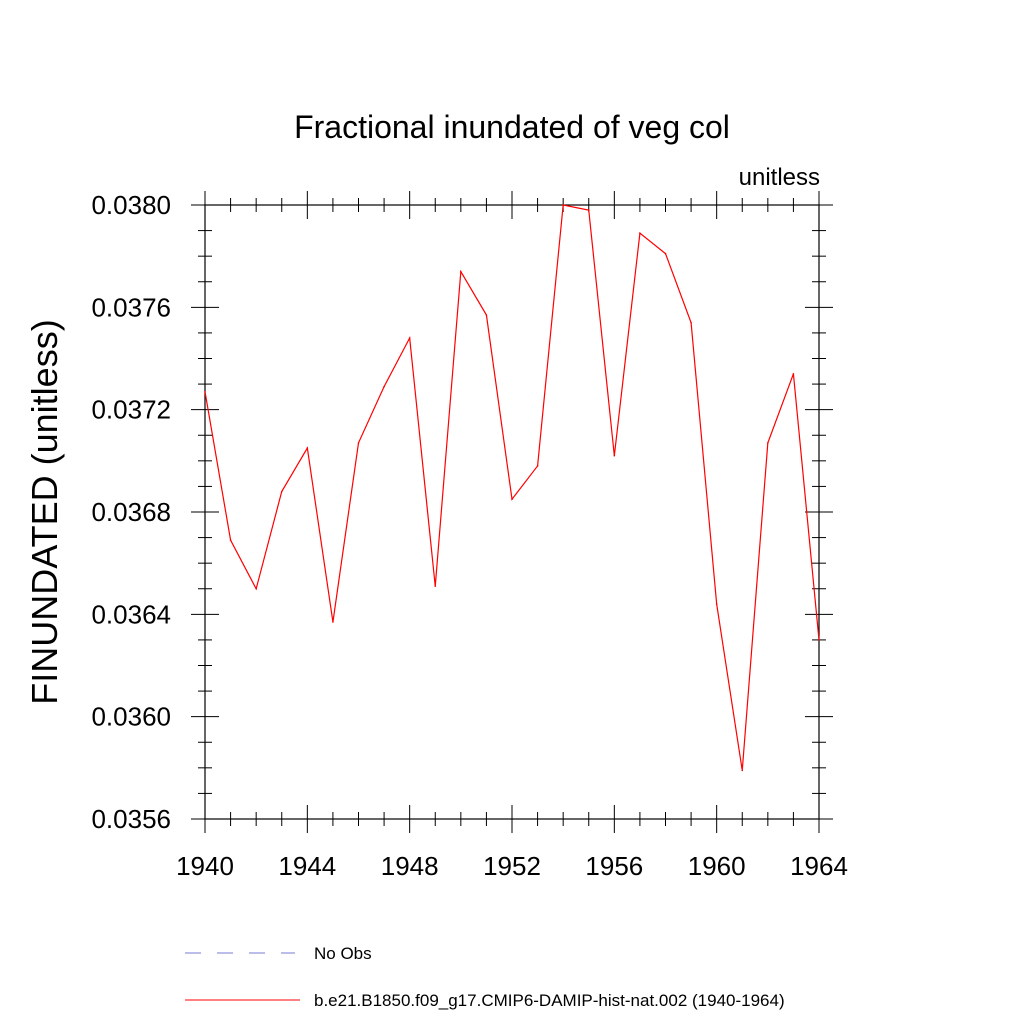 Image resolution: width=1024 pixels, height=1024 pixels. Describe the element at coordinates (819, 866) in the screenshot. I see `x-tick-label: 1964` at that location.